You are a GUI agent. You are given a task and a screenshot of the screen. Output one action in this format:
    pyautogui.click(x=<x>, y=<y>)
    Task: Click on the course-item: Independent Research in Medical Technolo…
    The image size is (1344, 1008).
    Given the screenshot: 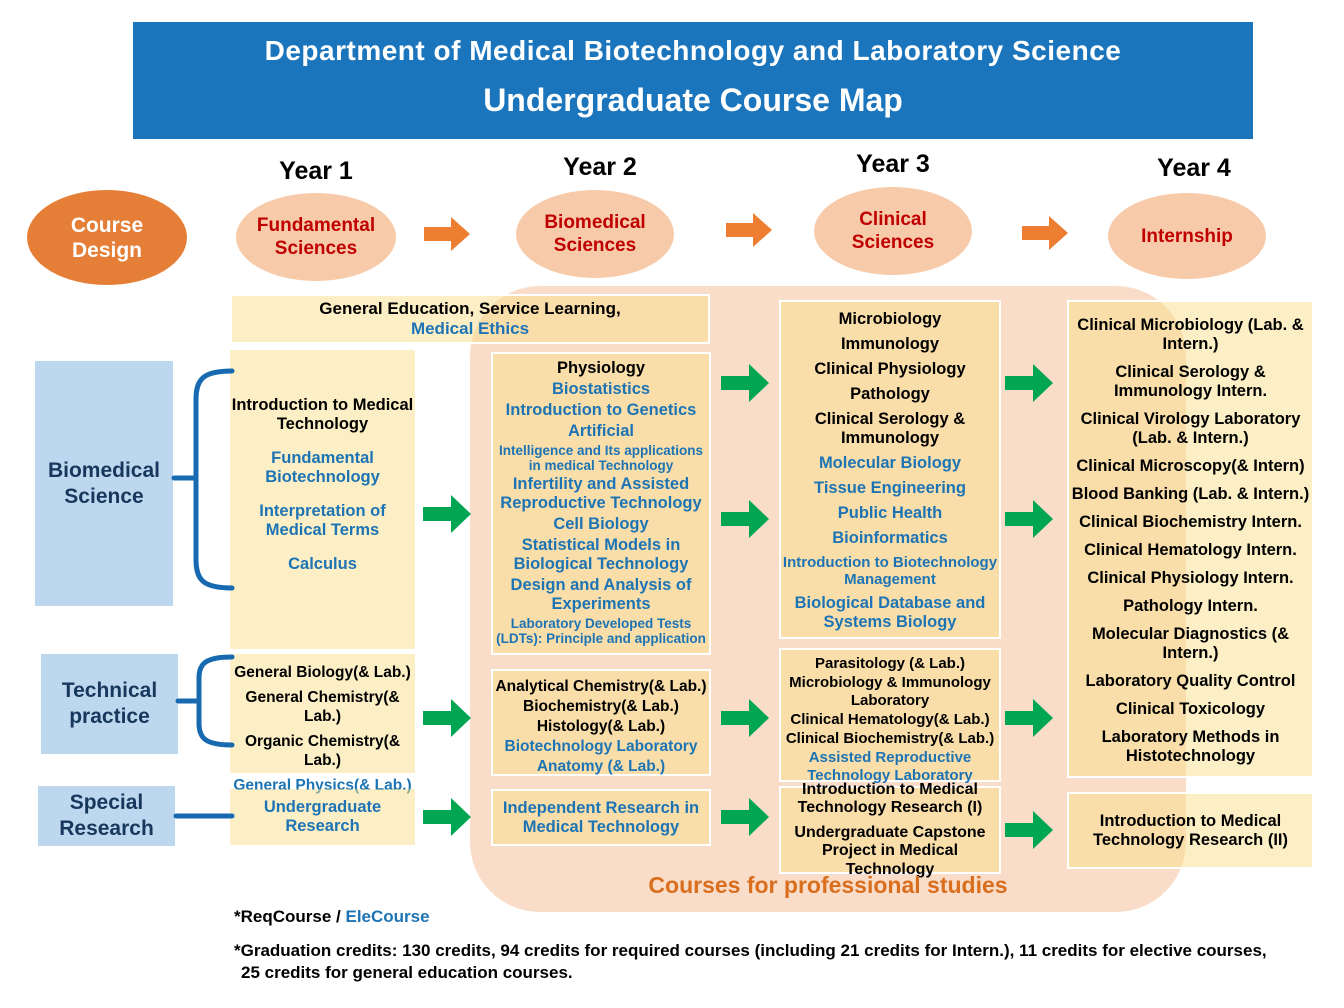 What is the action you would take?
    pyautogui.click(x=601, y=817)
    